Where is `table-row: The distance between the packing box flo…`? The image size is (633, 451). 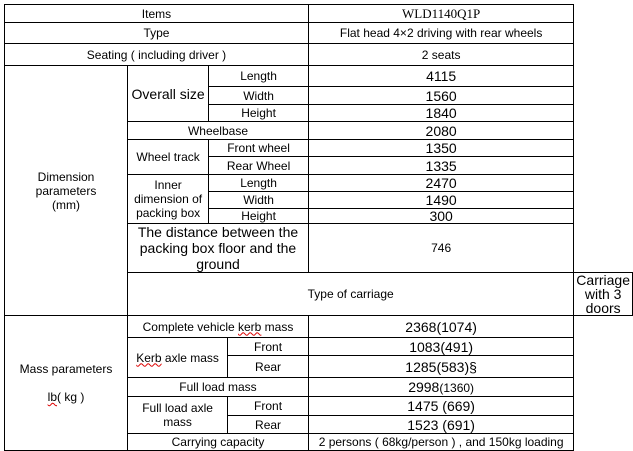 table-row: The distance between the packing box flo… is located at coordinates (319, 248).